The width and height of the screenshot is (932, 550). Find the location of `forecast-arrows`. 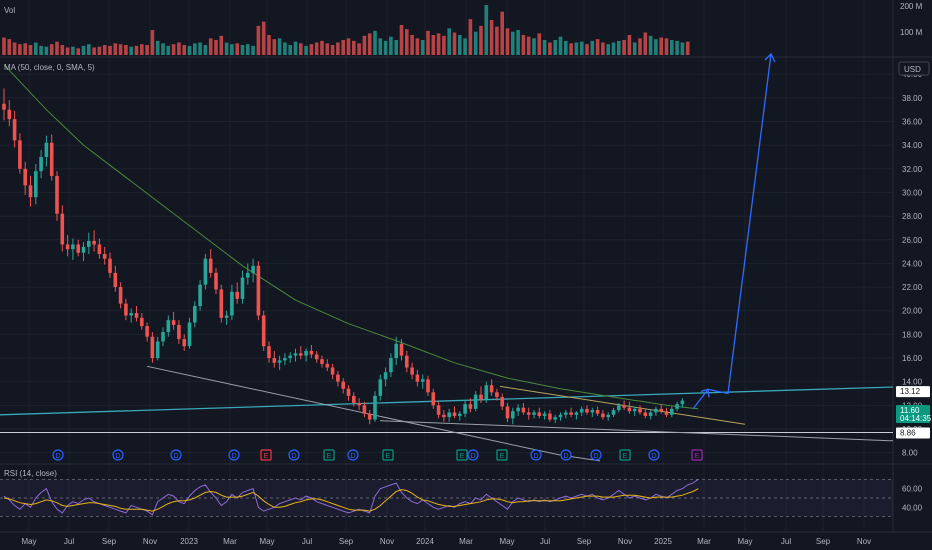

forecast-arrows is located at coordinates (734, 231).